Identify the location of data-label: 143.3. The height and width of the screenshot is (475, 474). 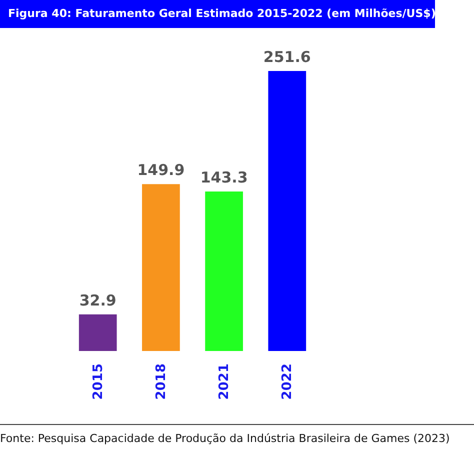
(224, 177).